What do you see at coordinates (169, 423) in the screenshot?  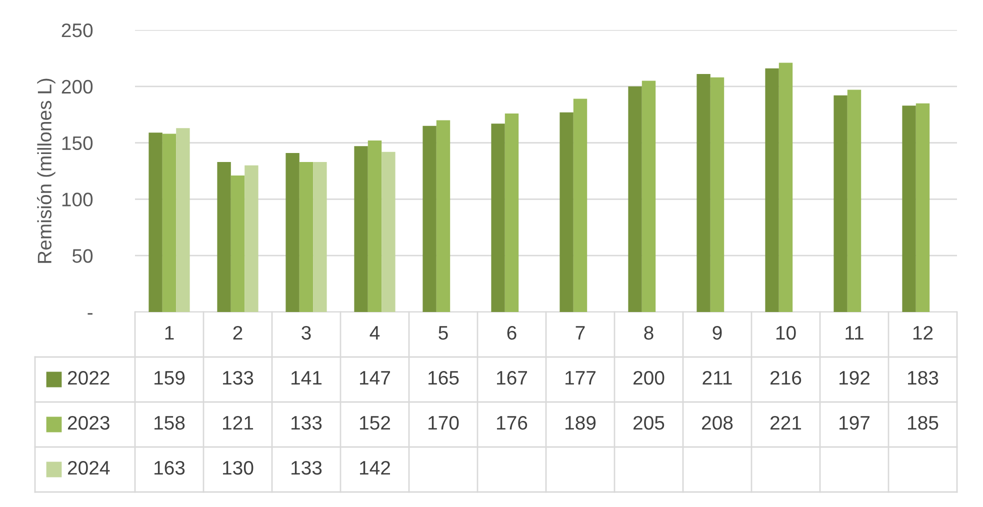 I see `data-label: 158` at bounding box center [169, 423].